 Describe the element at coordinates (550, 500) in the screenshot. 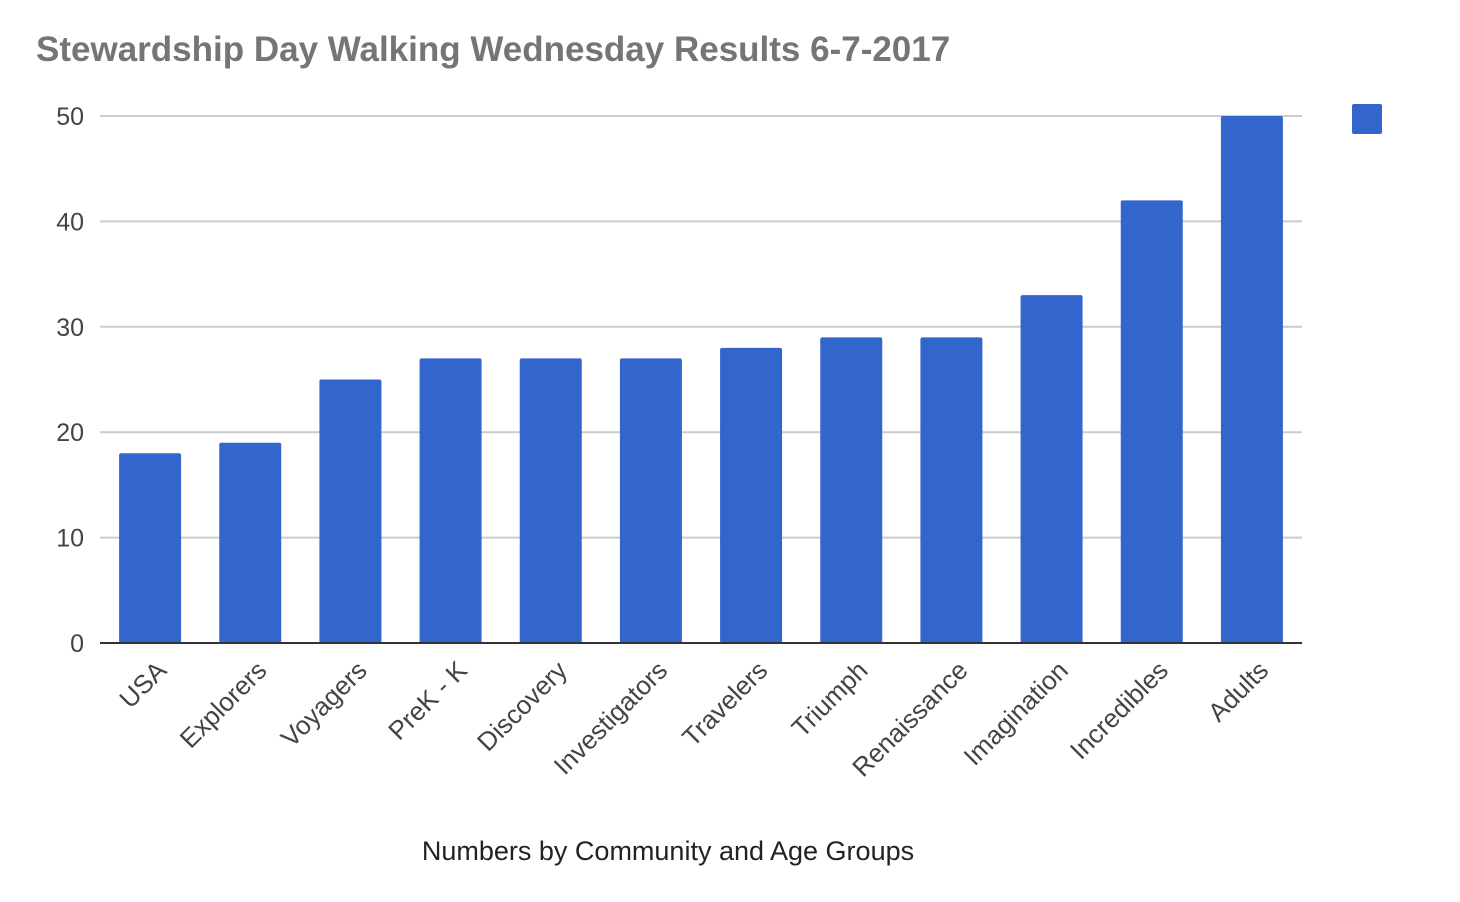

I see `bar-discovery` at that location.